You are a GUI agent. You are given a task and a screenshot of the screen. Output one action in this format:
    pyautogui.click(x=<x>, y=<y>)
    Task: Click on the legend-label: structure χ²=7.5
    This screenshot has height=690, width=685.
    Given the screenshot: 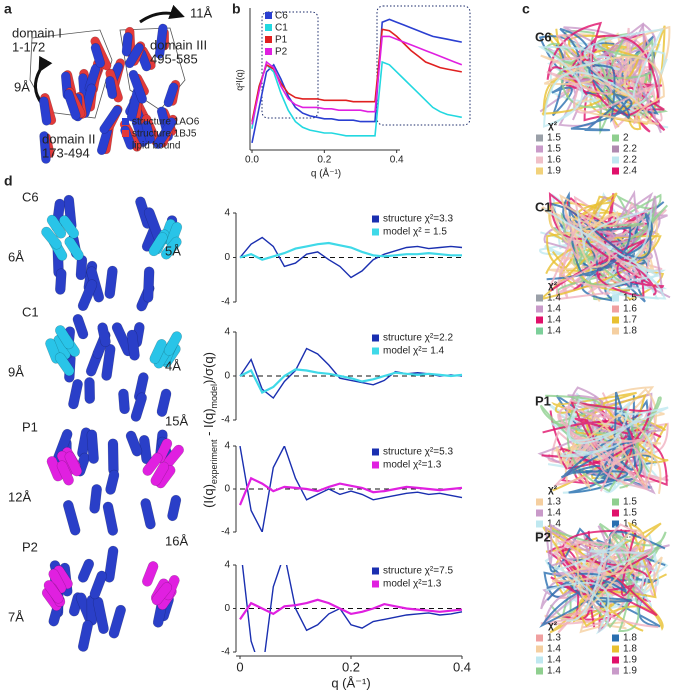 What is the action you would take?
    pyautogui.click(x=418, y=571)
    